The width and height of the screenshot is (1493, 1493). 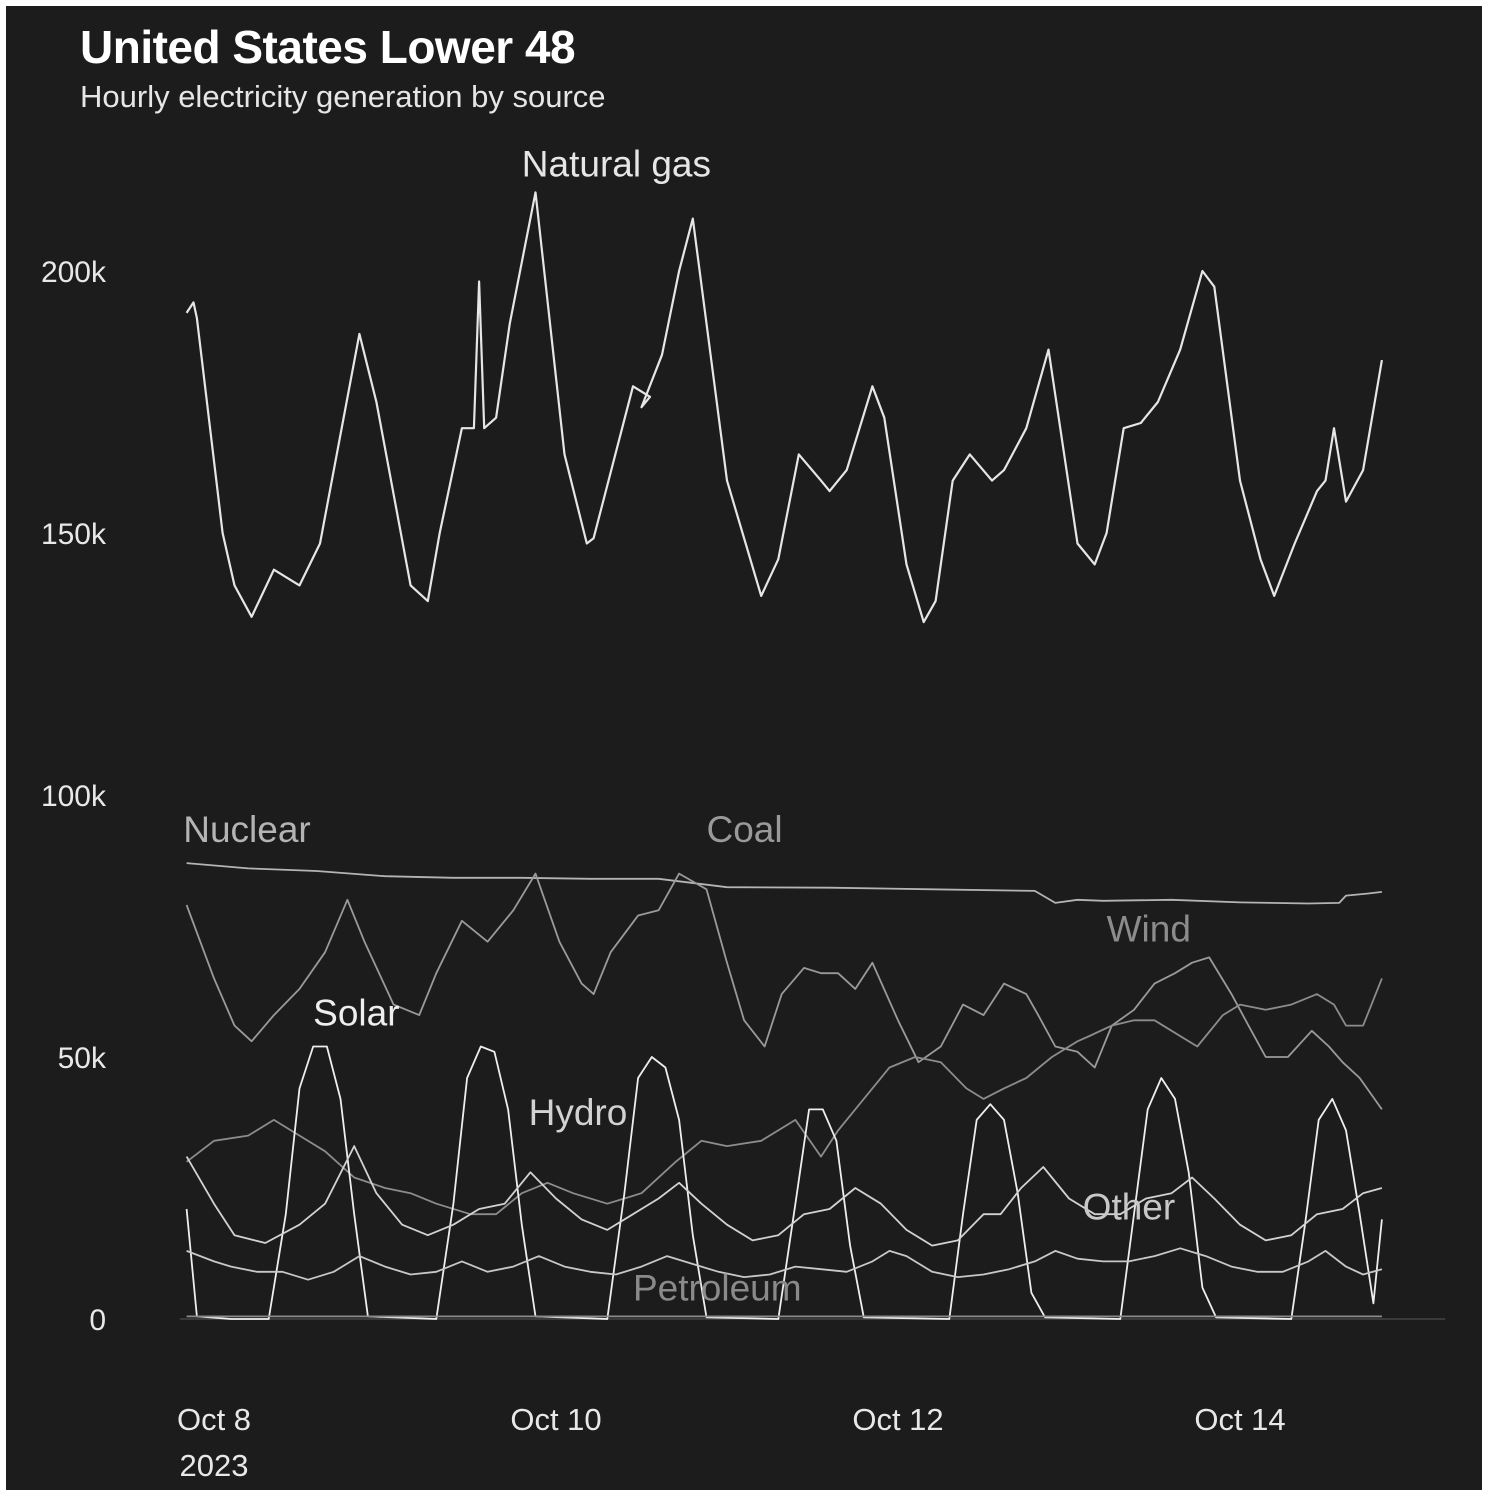 I want to click on chart-subtitle: Hourly electricity generation by source, so click(x=343, y=96).